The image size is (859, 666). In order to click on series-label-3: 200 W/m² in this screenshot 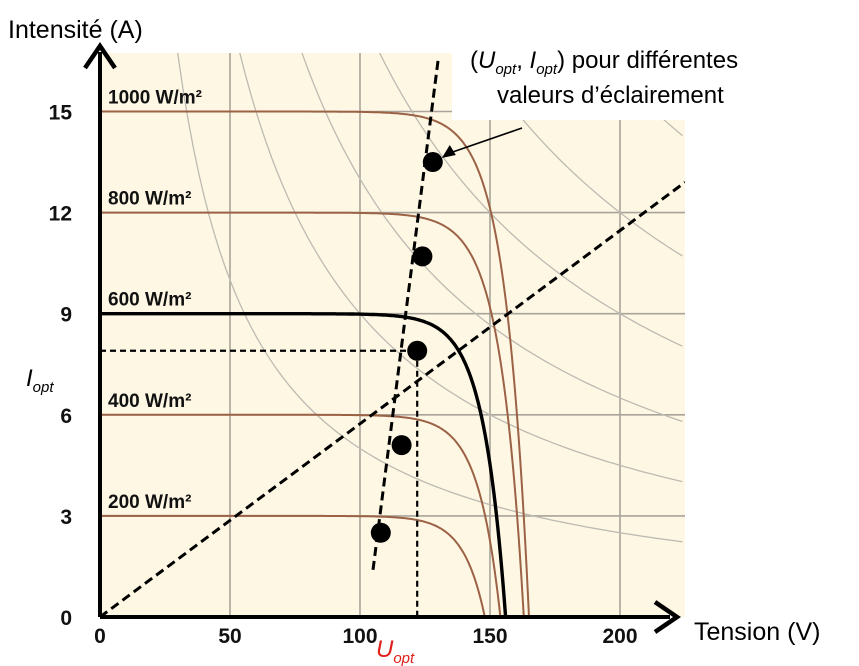, I will do `click(149, 502)`.